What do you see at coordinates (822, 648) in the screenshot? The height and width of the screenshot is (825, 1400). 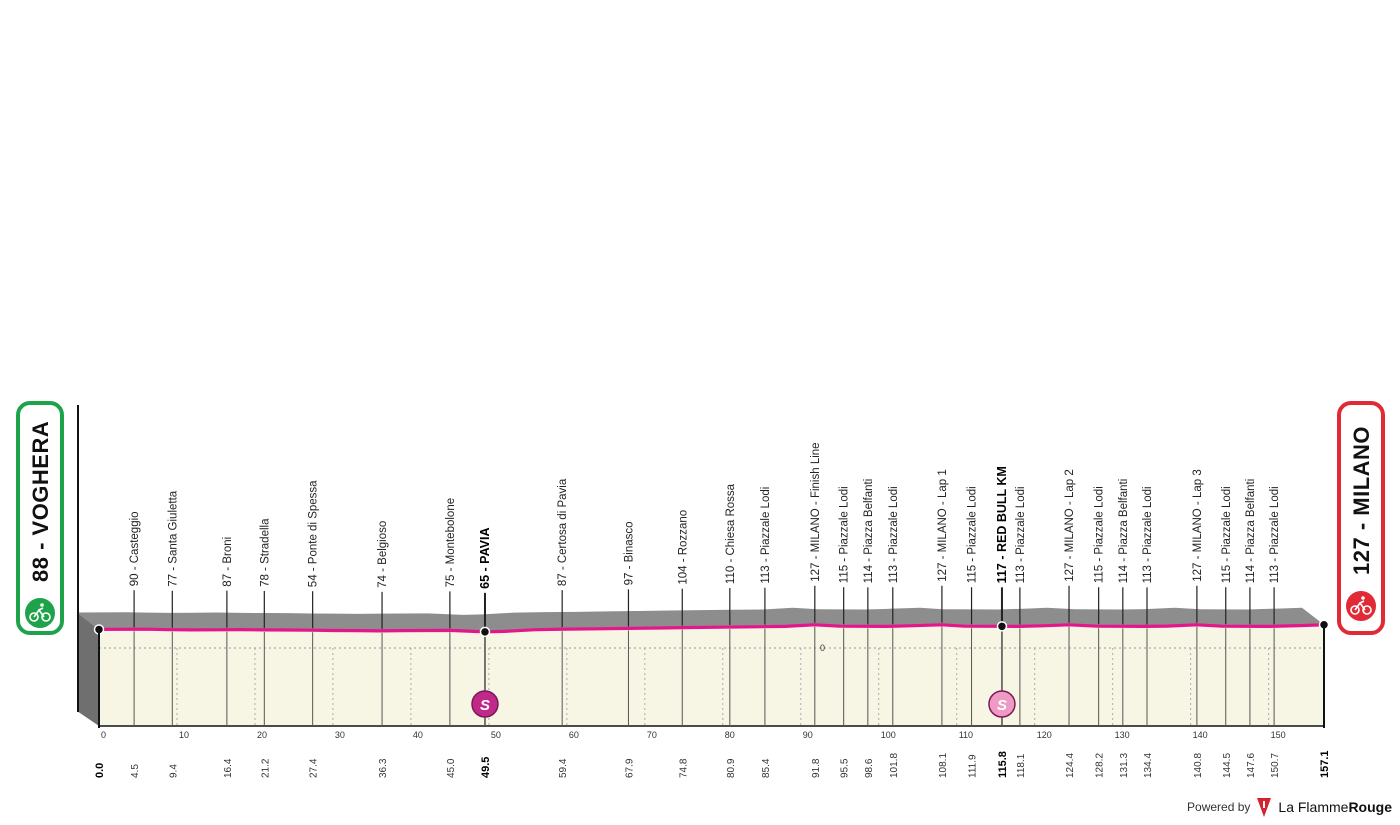 I see `baseline-zero-label: 0` at bounding box center [822, 648].